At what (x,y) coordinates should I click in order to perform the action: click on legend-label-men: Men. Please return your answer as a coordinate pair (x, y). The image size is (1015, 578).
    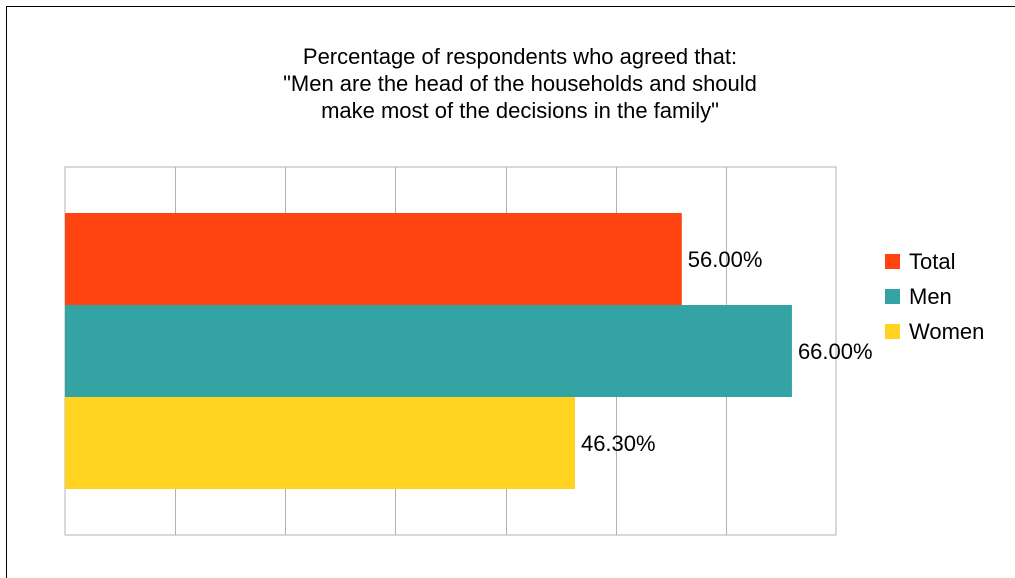
    Looking at the image, I should click on (930, 296).